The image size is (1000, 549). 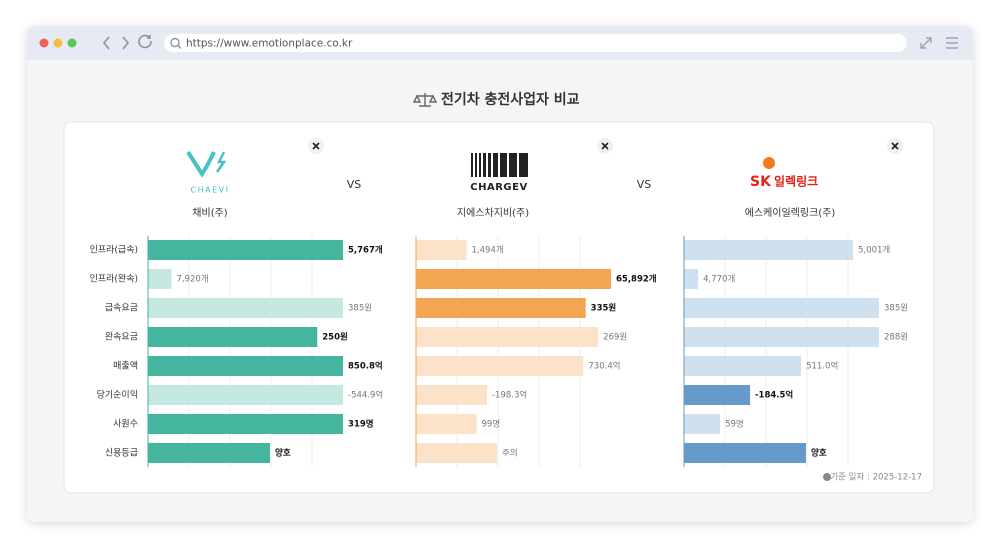 I want to click on value-label: 730.4억, so click(x=604, y=366).